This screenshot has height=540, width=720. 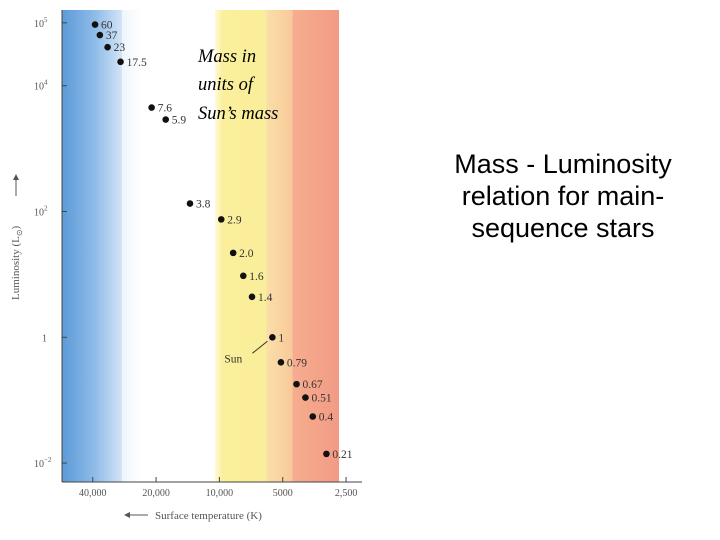 I want to click on mass-annotation: Mass in units of Sun’s mass, so click(x=237, y=85).